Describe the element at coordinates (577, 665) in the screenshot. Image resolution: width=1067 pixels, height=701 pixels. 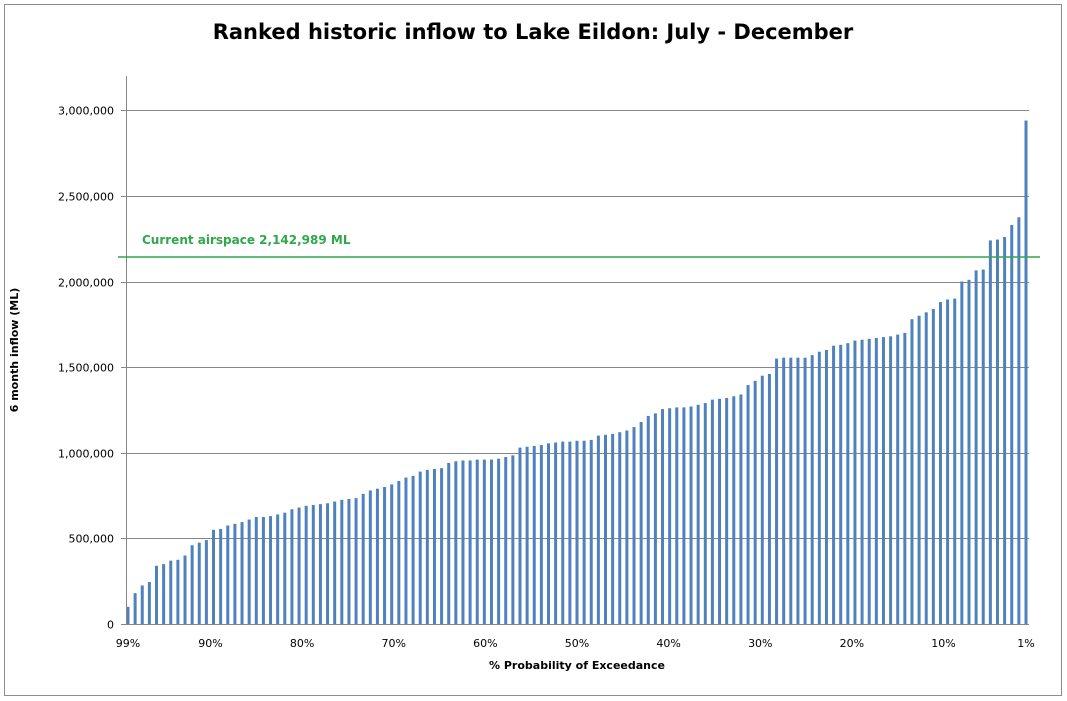
I see `x-axis-label: % Probability of Exceedance` at that location.